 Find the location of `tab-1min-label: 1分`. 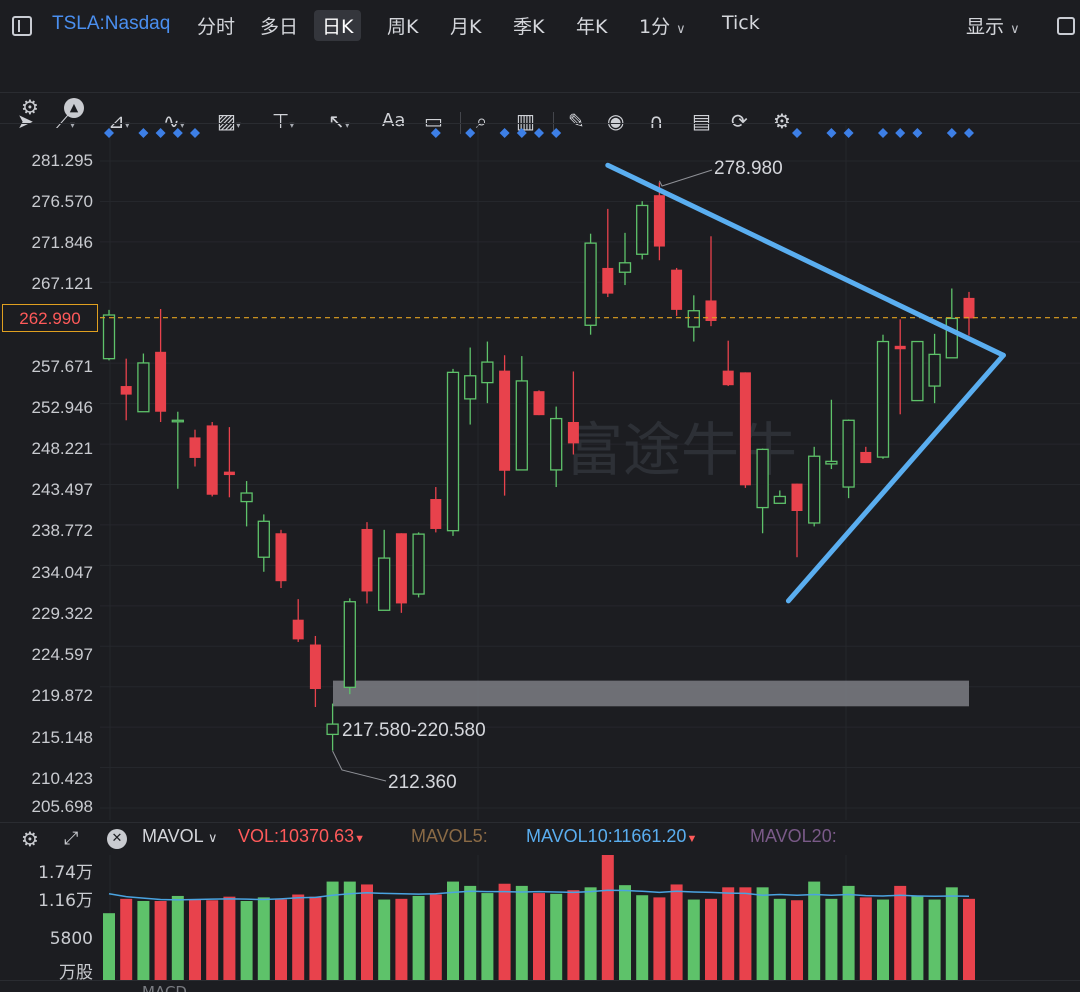

tab-1min-label: 1分 is located at coordinates (655, 27).